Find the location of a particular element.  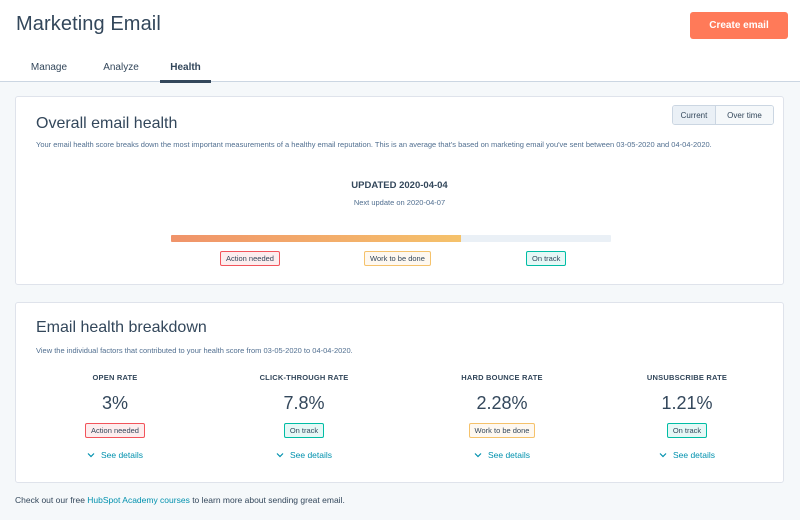

toggle-over-time: Over time is located at coordinates (744, 115).